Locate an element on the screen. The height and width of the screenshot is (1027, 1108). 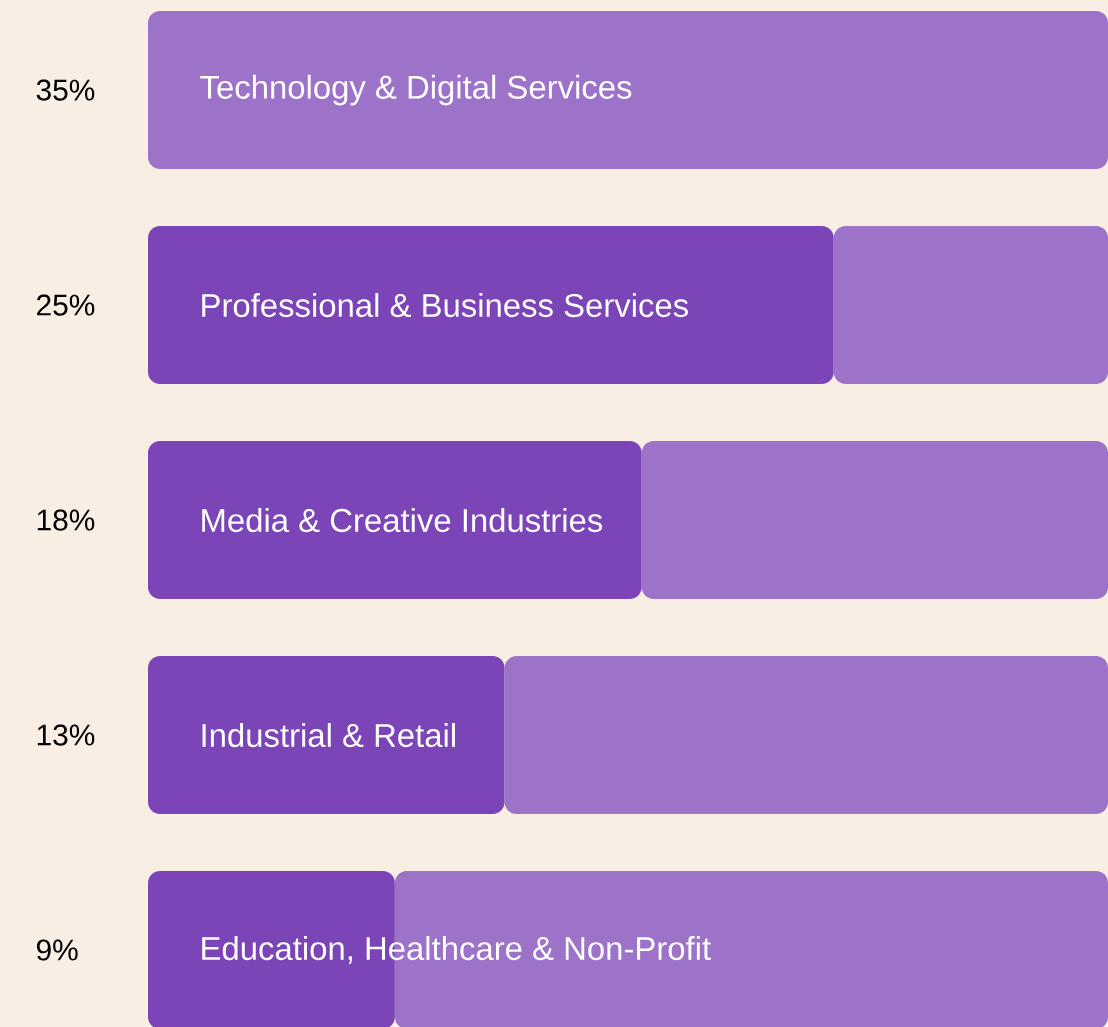
y-tick-label: Professional & Business Services is located at coordinates (445, 305).